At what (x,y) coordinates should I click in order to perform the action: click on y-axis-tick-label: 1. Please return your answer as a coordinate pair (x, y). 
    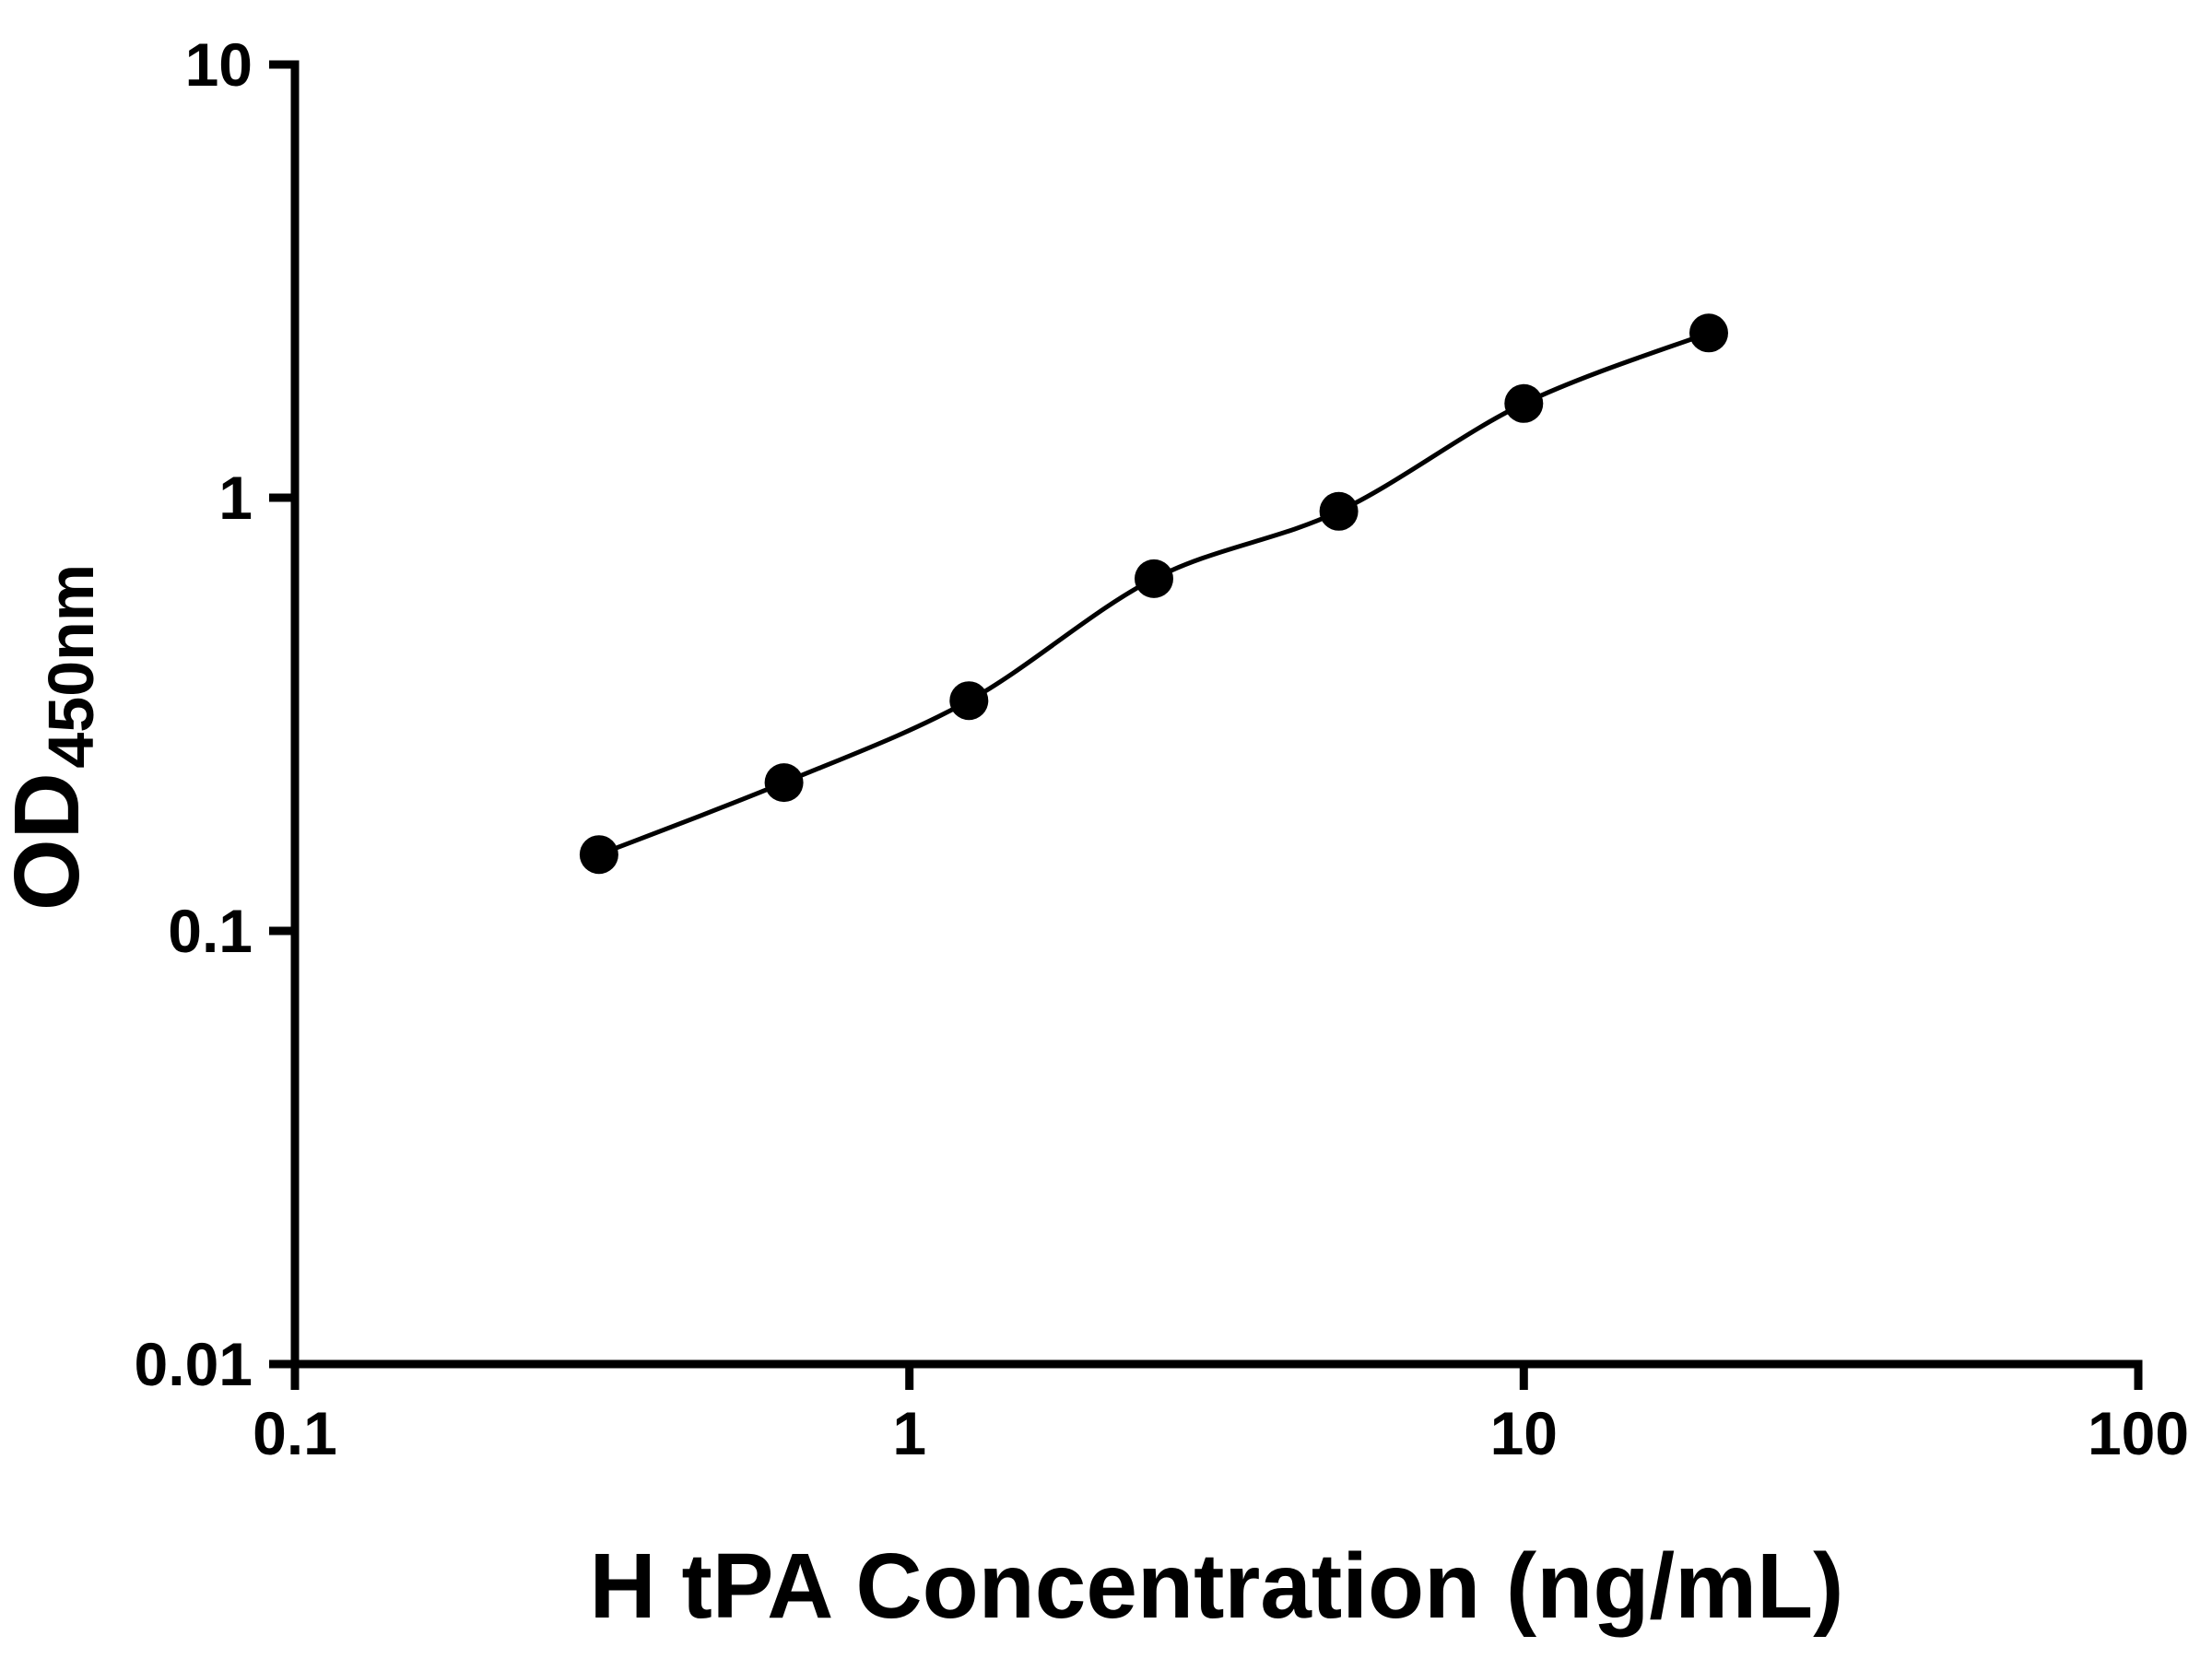
    Looking at the image, I should click on (235, 498).